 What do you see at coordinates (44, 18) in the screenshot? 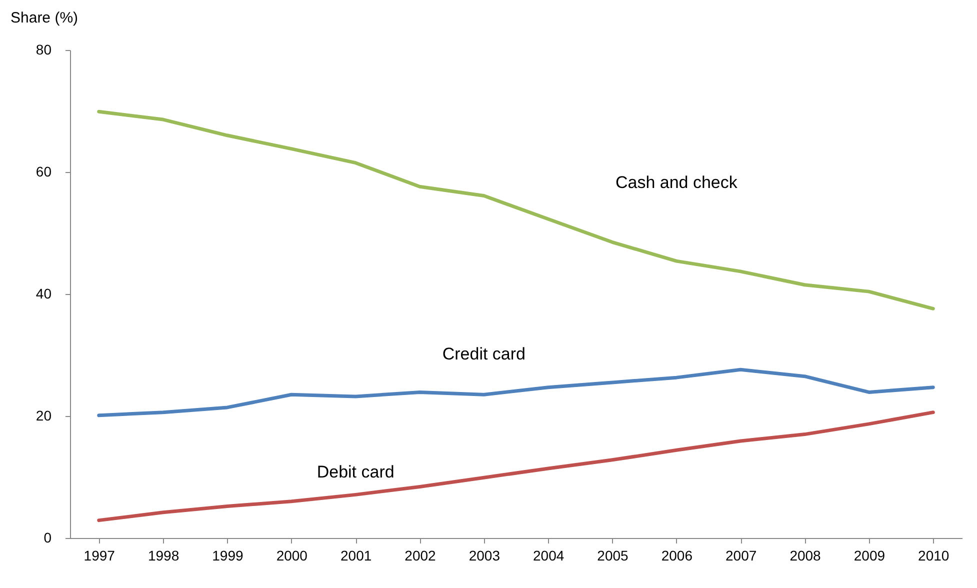
I see `y-axis-title: Share (%)` at bounding box center [44, 18].